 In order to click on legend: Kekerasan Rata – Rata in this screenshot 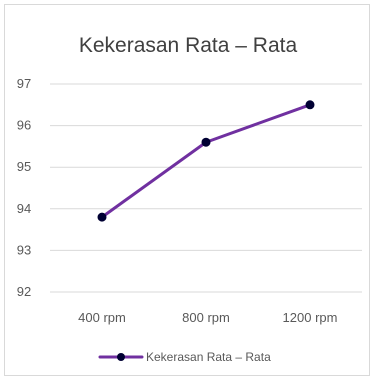, I will do `click(184, 357)`.